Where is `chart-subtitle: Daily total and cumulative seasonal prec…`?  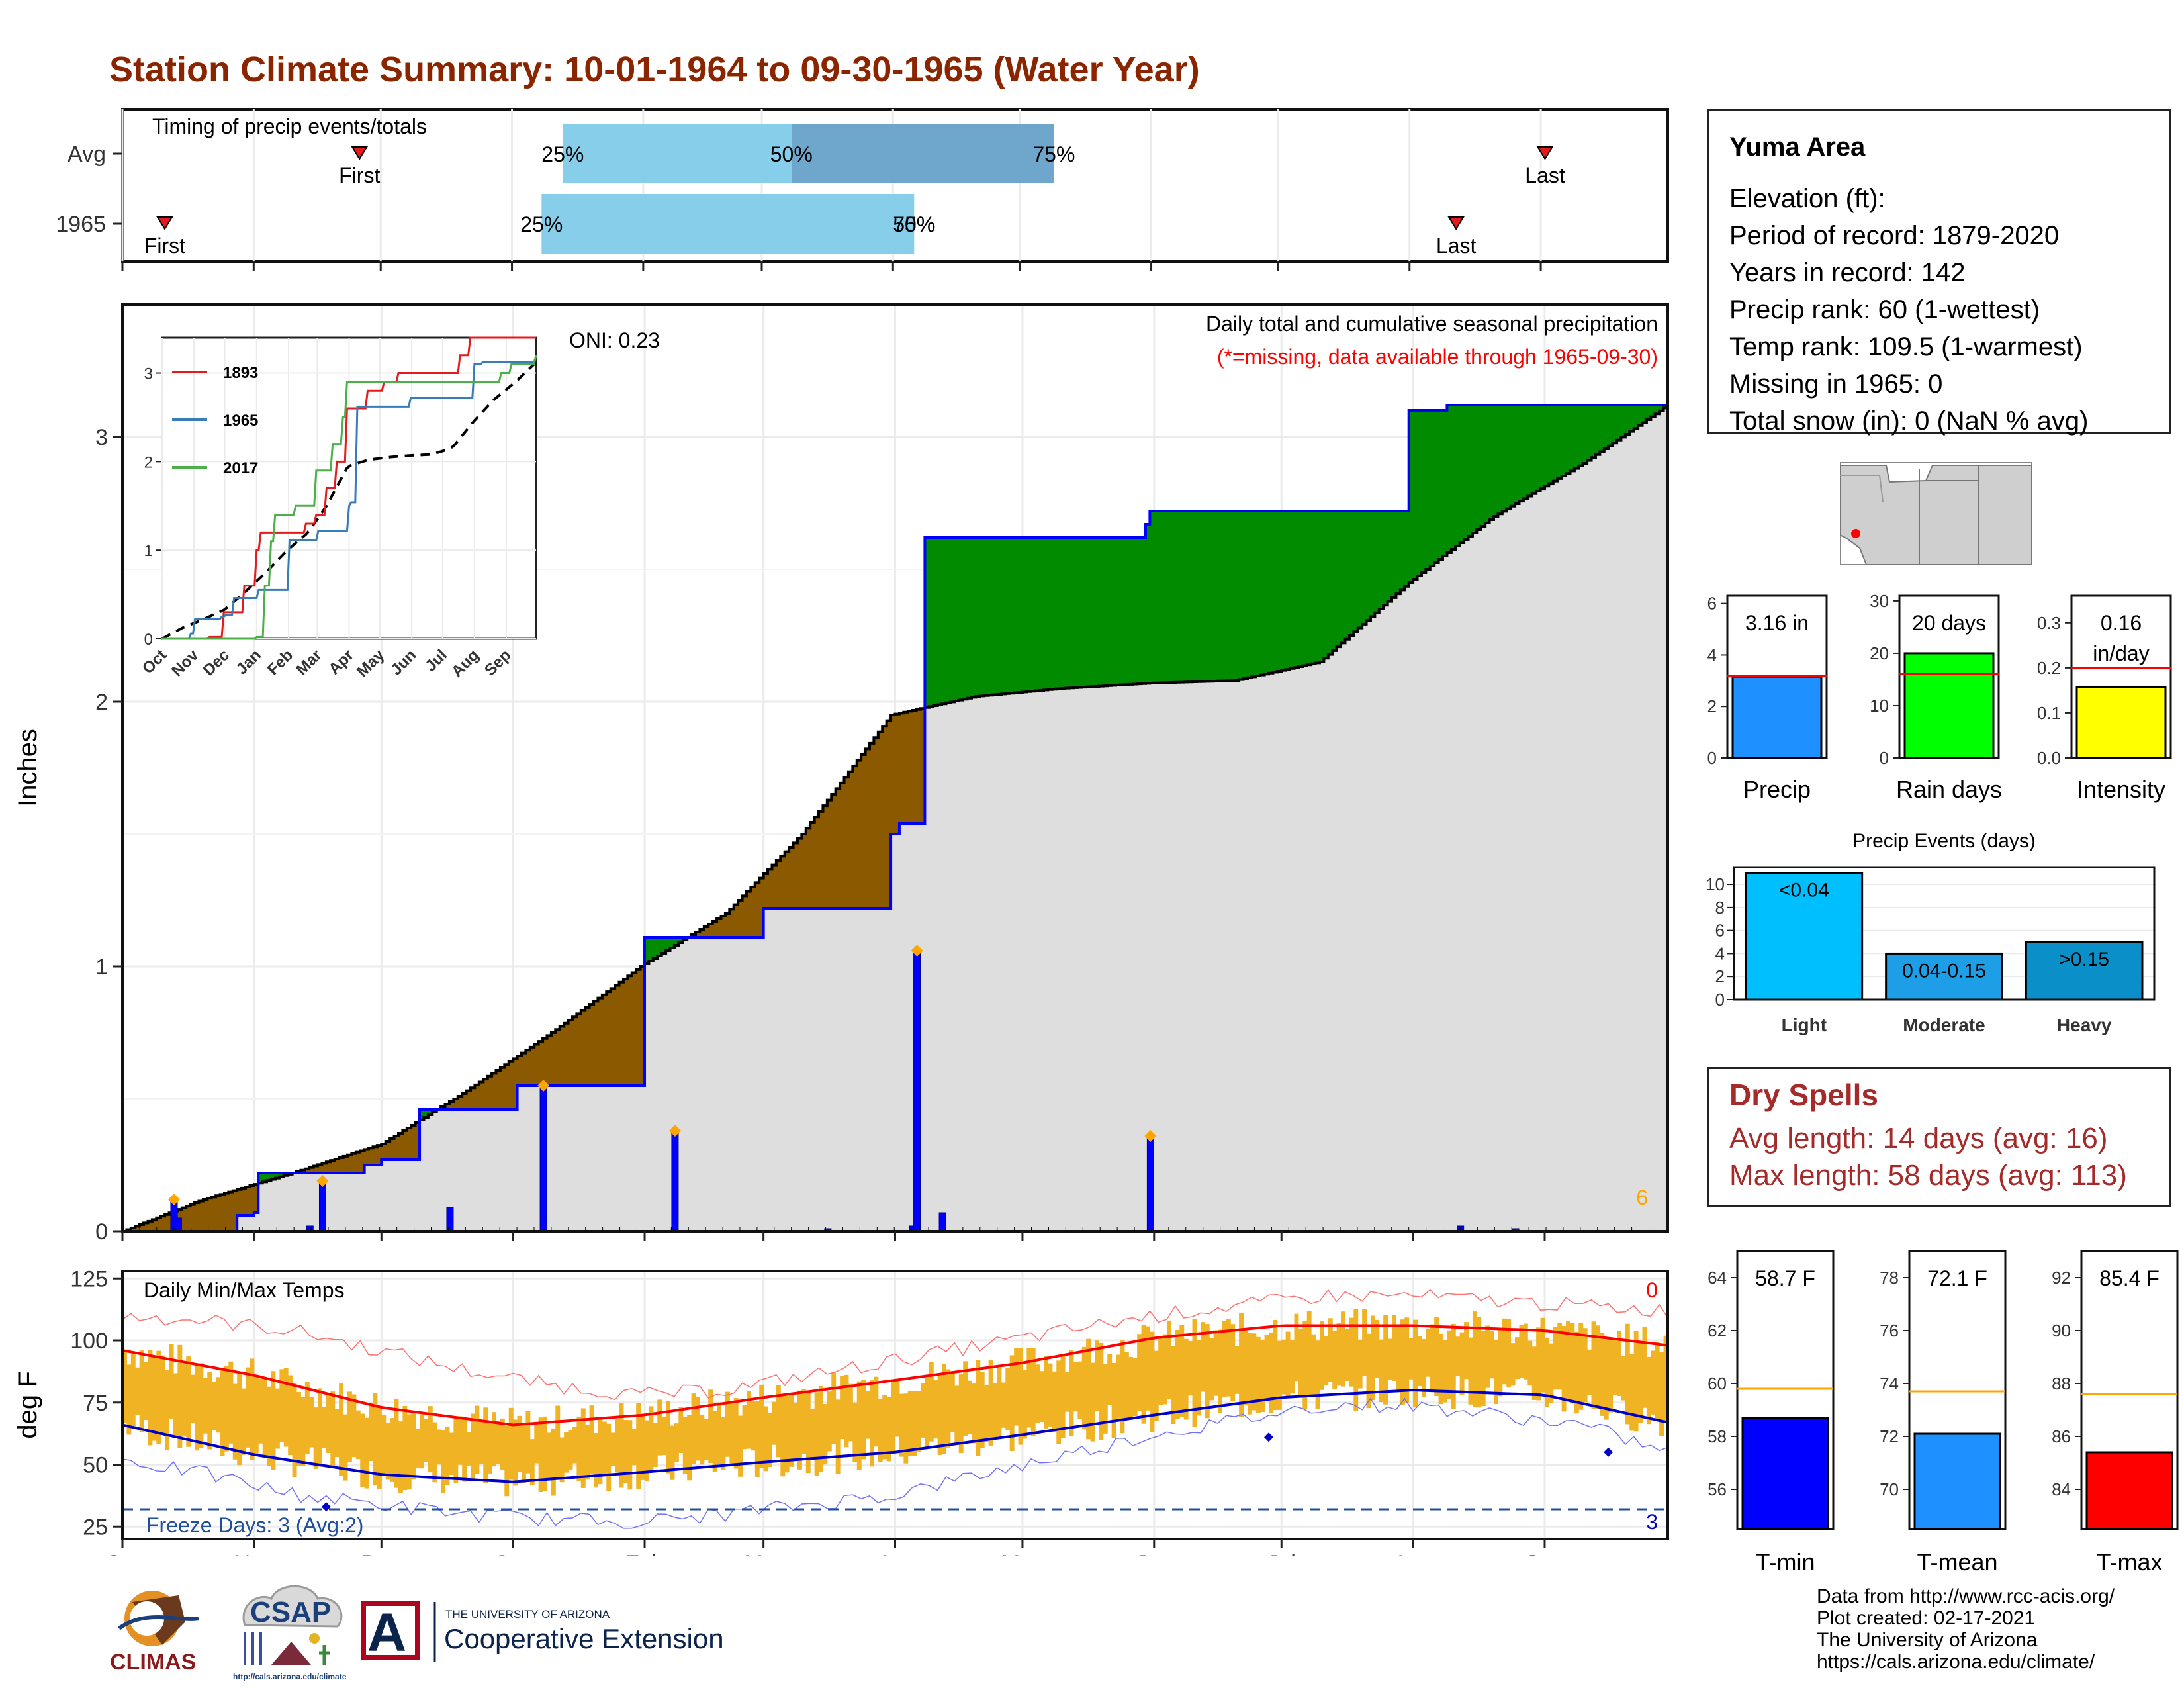
chart-subtitle: Daily total and cumulative seasonal prec… is located at coordinates (1432, 324).